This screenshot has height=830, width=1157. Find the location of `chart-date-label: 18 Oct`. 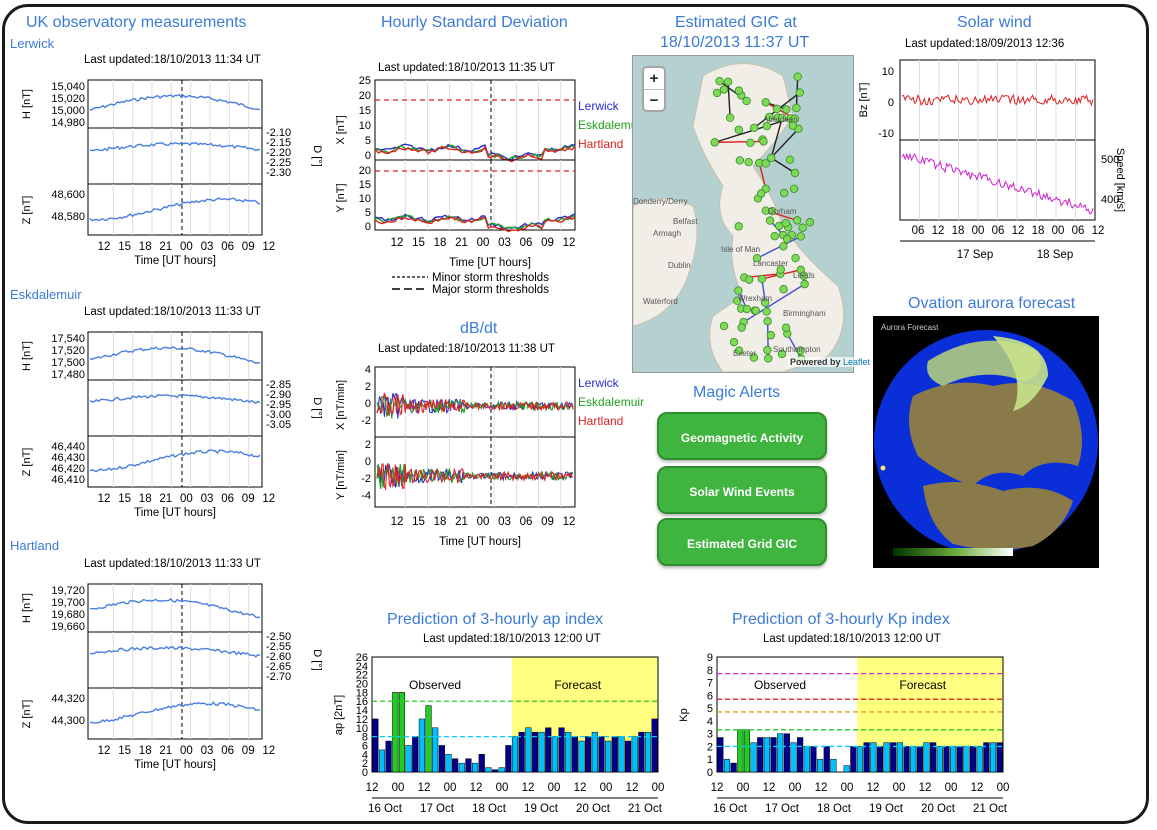

chart-date-label: 18 Oct is located at coordinates (834, 809).